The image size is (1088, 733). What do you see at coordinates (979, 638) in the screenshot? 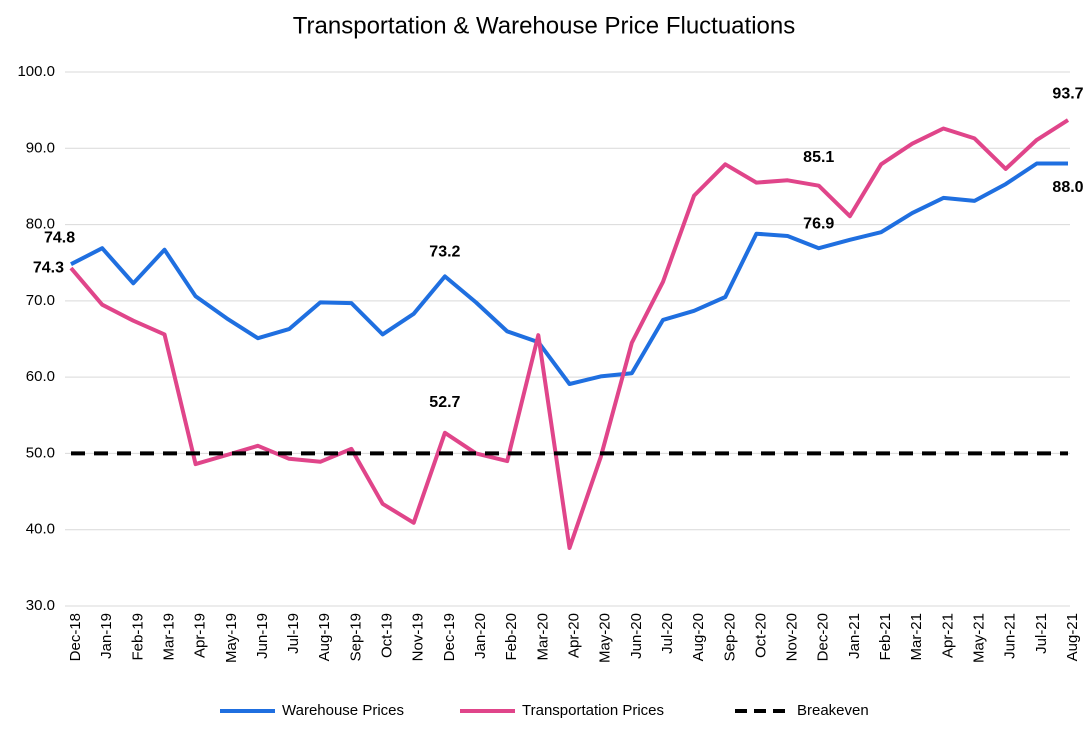
I see `x-tick-label: May-21` at bounding box center [979, 638].